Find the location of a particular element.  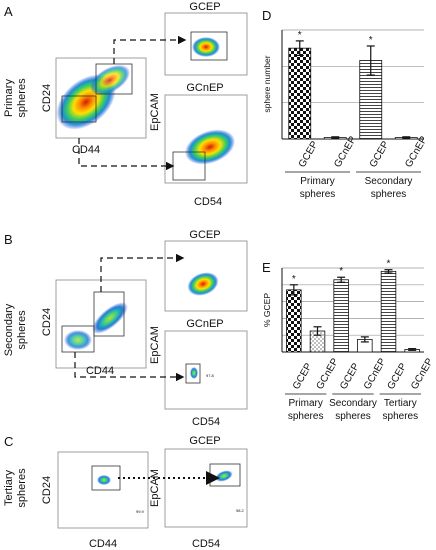

row-label-tertiary-1: Tertiary is located at coordinates (9, 487).